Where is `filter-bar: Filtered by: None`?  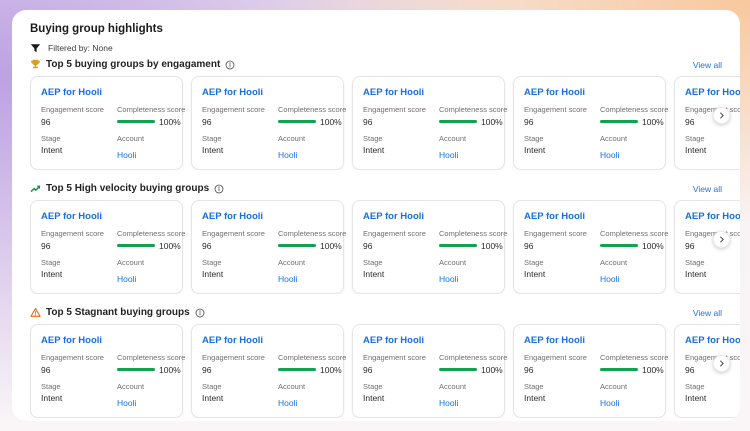 filter-bar: Filtered by: None is located at coordinates (376, 48).